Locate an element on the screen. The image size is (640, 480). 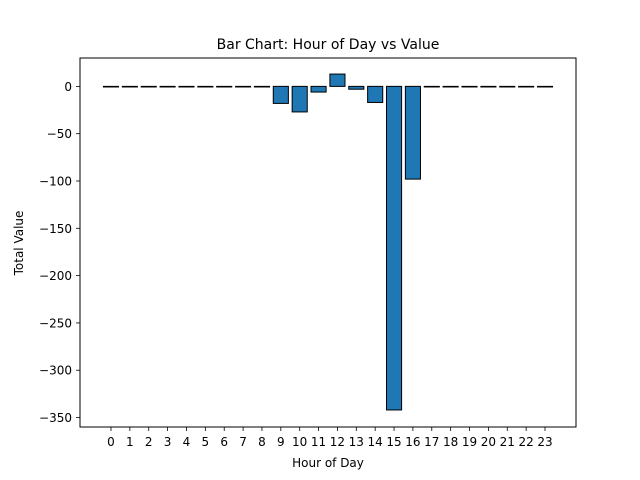
x-tick-label: 7 is located at coordinates (243, 442).